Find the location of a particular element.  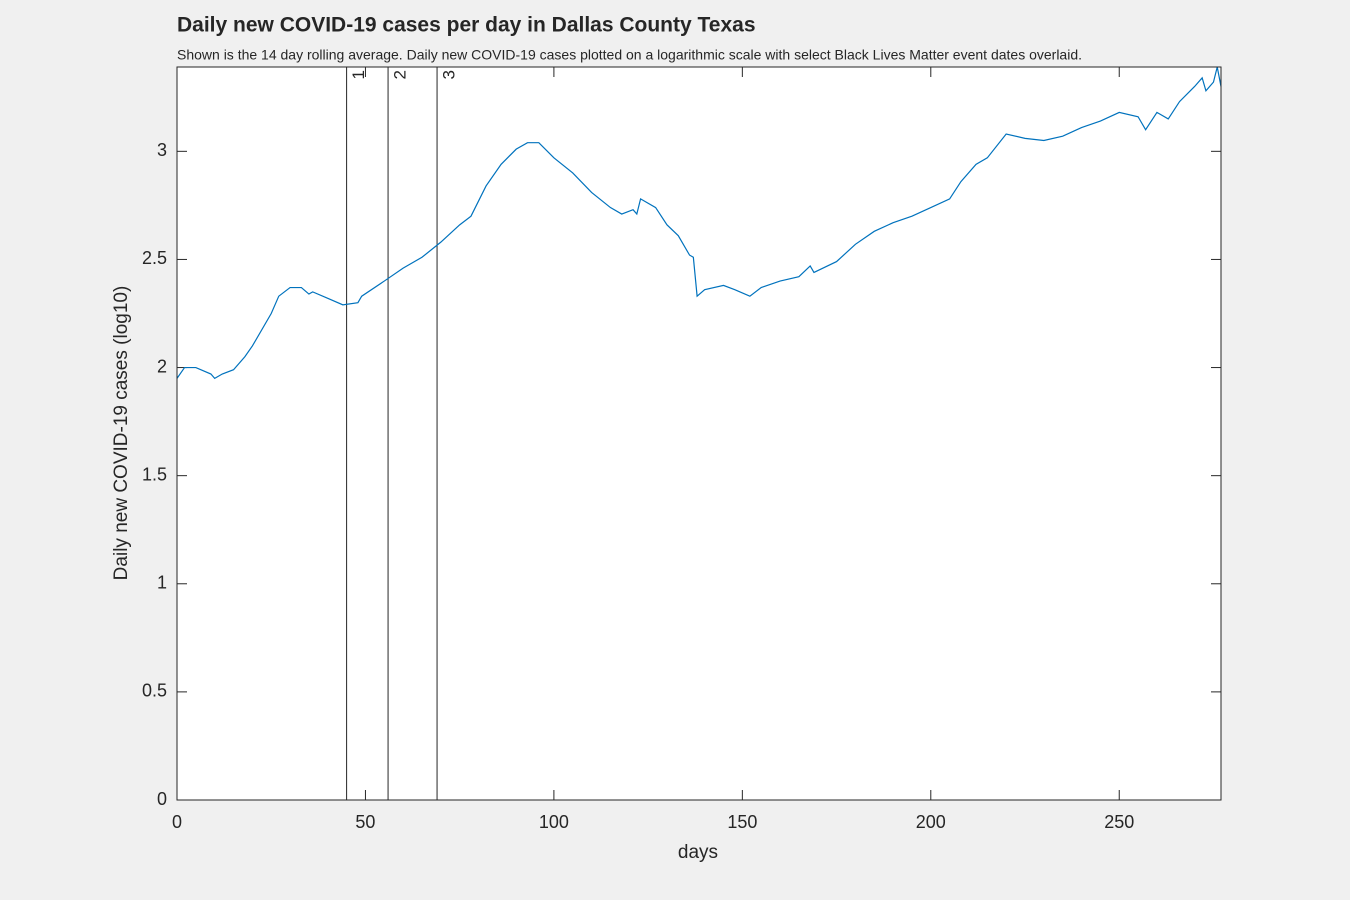

x-tick-label: 100 is located at coordinates (554, 822).